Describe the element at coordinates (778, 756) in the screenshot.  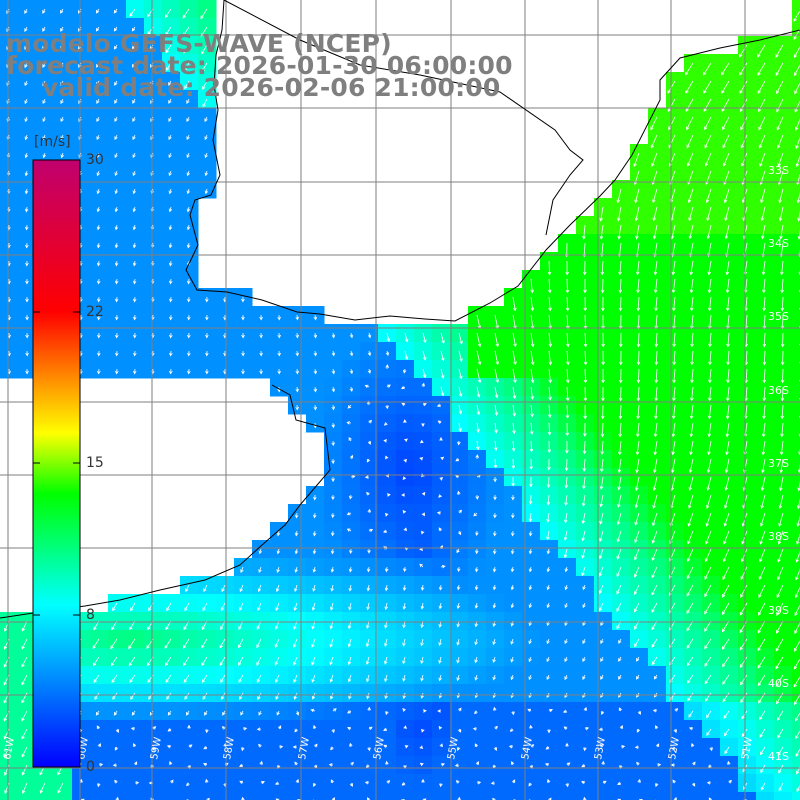
I see `latitude-label: 41S` at that location.